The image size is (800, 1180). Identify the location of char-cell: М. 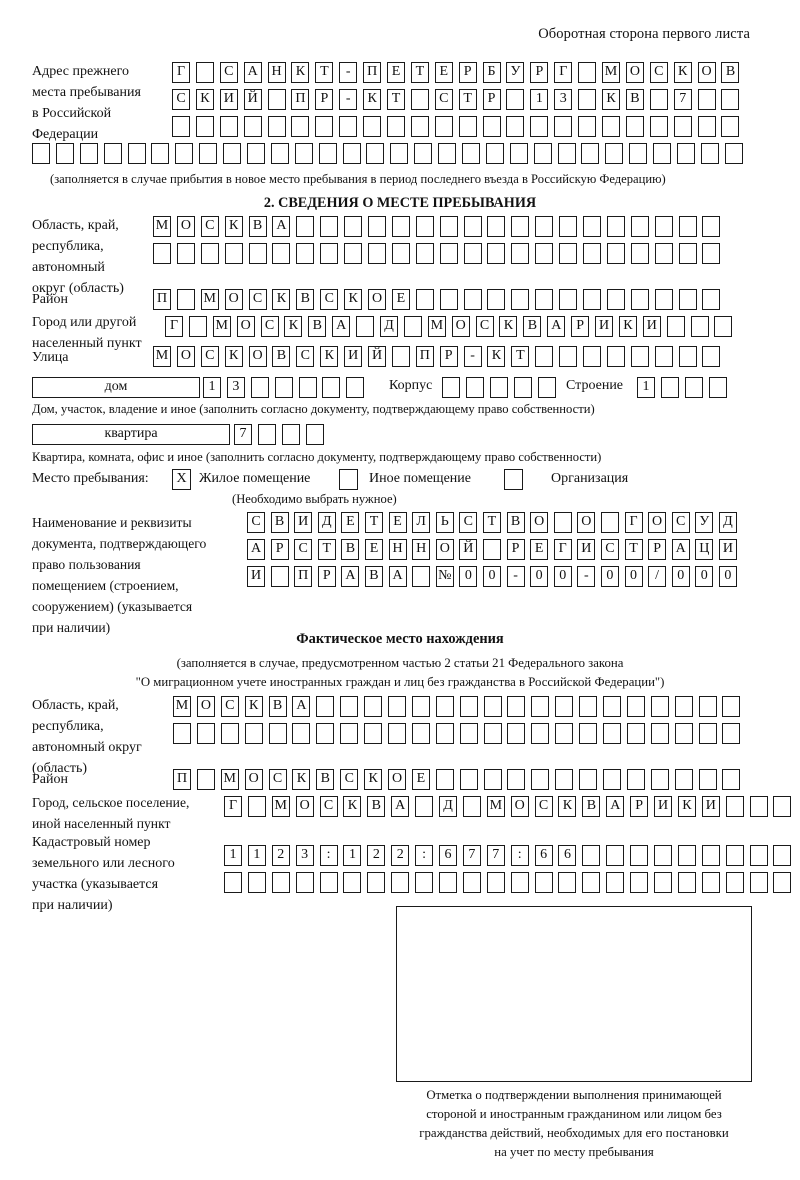
(162, 226).